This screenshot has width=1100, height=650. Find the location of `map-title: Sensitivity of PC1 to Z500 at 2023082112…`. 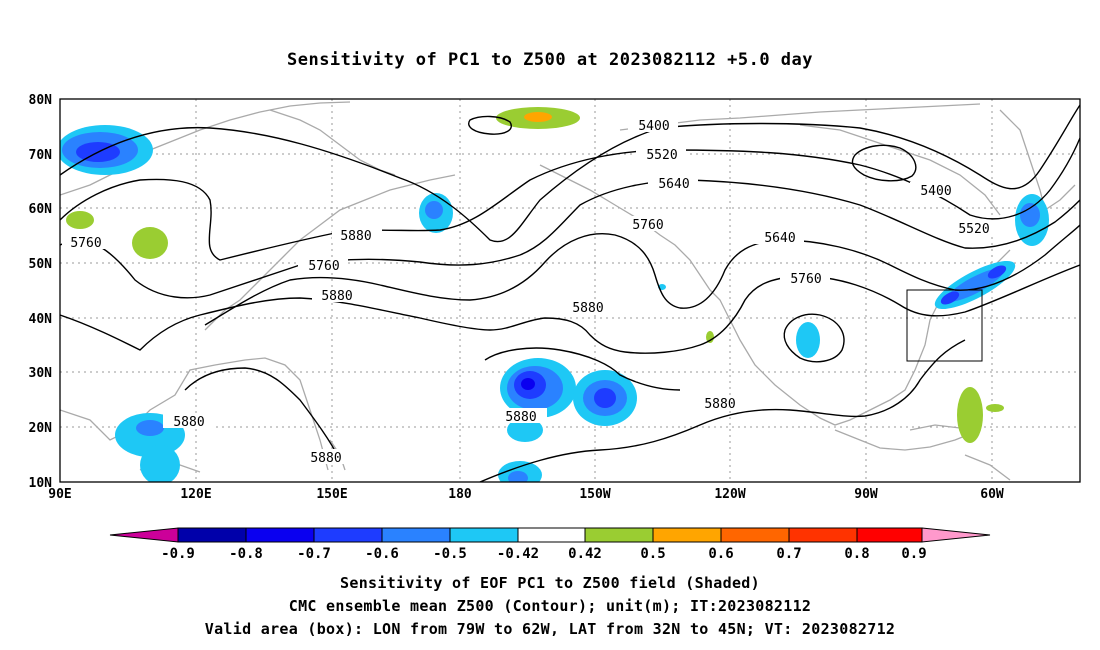

map-title: Sensitivity of PC1 to Z500 at 2023082112… is located at coordinates (549, 60).